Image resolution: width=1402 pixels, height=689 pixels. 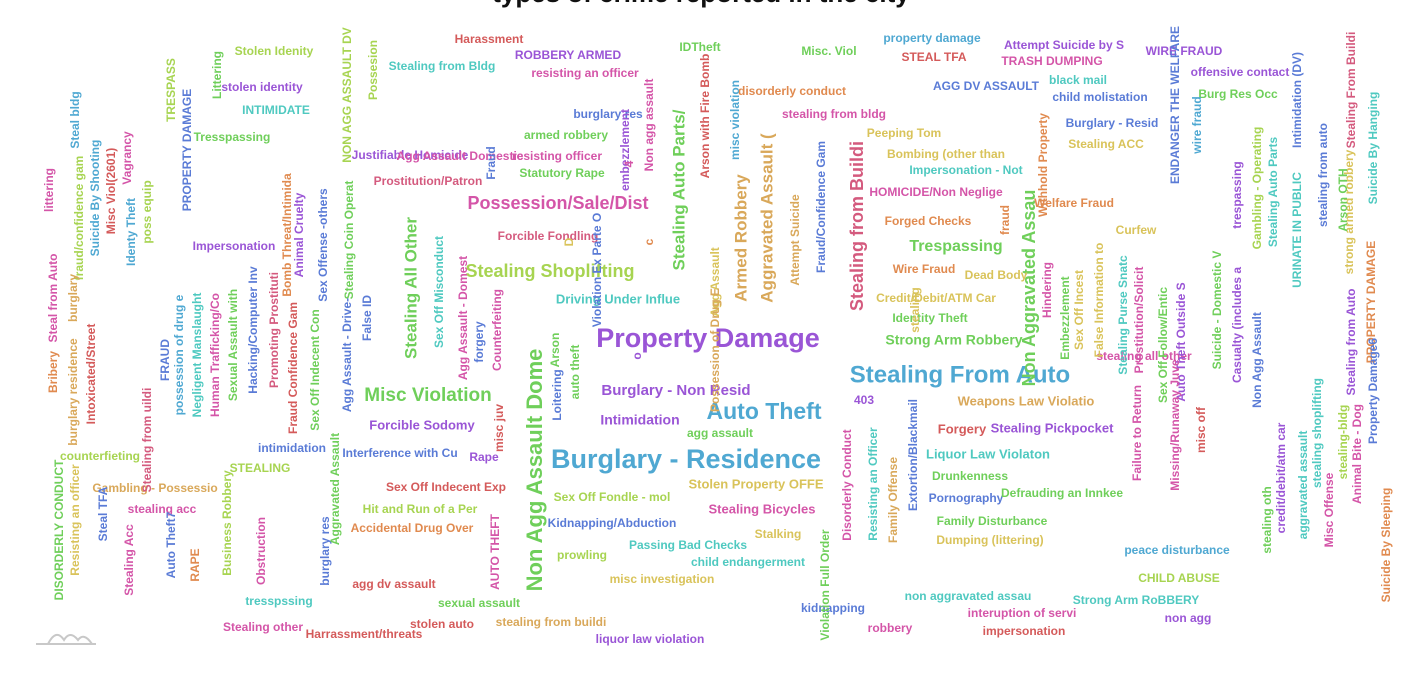 I want to click on word-209: Steal TFA, so click(x=103, y=513).